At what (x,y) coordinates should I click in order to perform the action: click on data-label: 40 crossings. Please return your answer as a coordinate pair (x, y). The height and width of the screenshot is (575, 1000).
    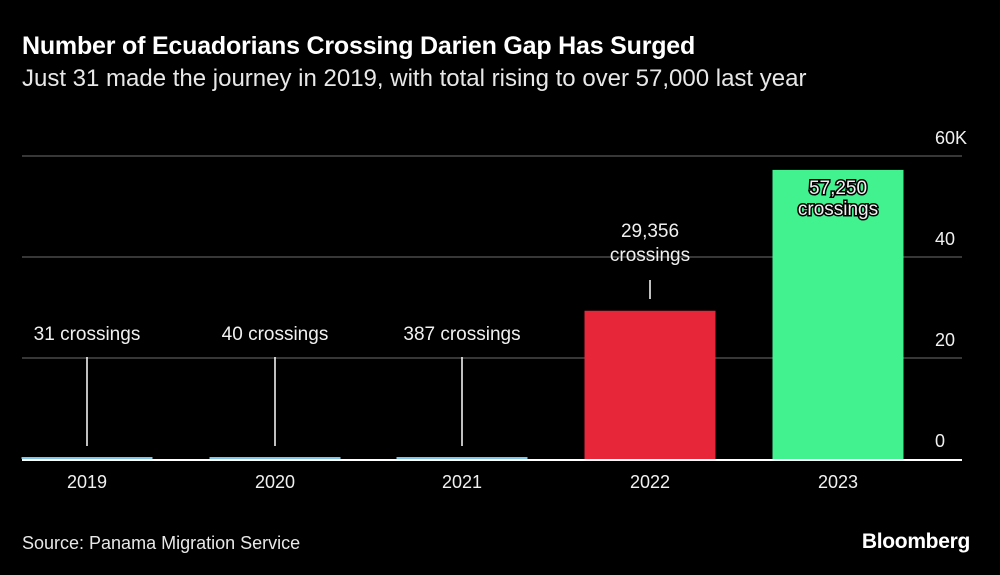
    Looking at the image, I should click on (275, 334).